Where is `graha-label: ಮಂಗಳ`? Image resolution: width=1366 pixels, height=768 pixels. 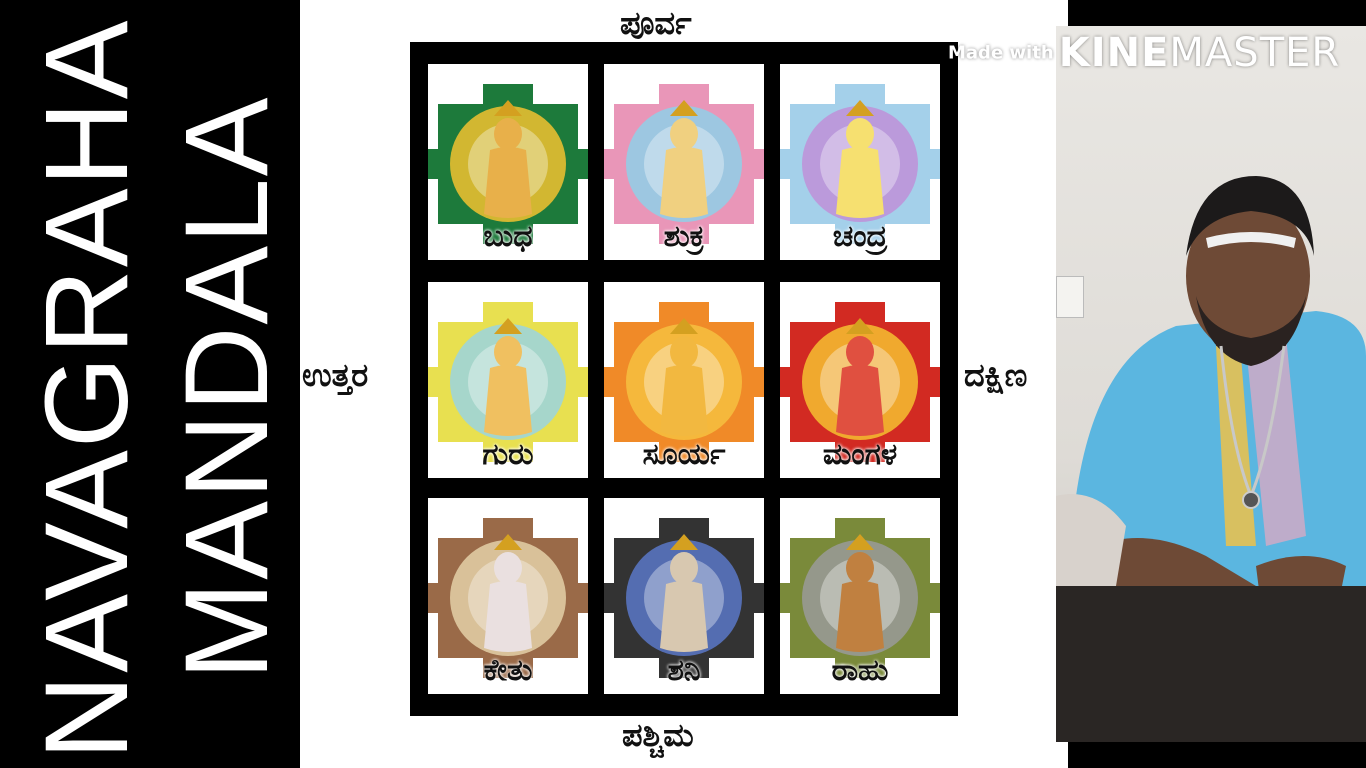
graha-label: ಮಂಗಳ is located at coordinates (860, 454).